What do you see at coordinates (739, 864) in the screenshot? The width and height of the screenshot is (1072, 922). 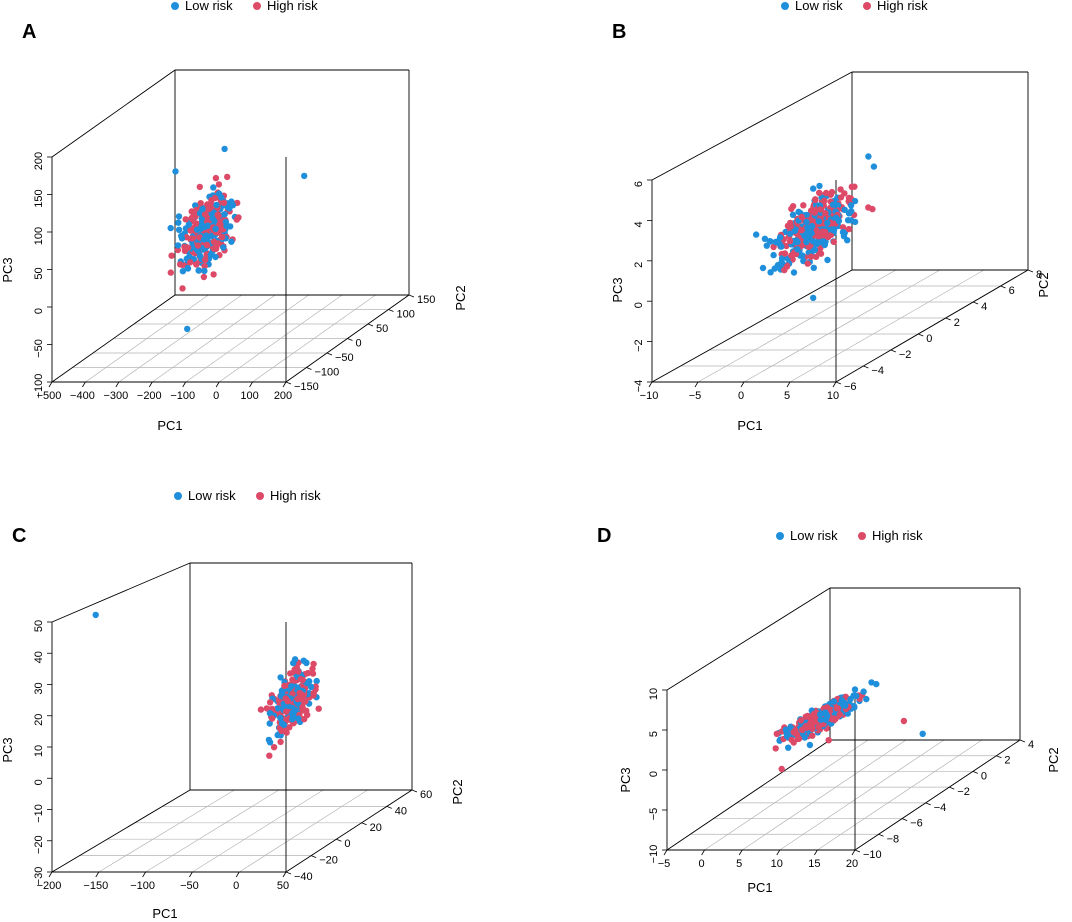 I see `panel-d-x-tick-label: 5` at bounding box center [739, 864].